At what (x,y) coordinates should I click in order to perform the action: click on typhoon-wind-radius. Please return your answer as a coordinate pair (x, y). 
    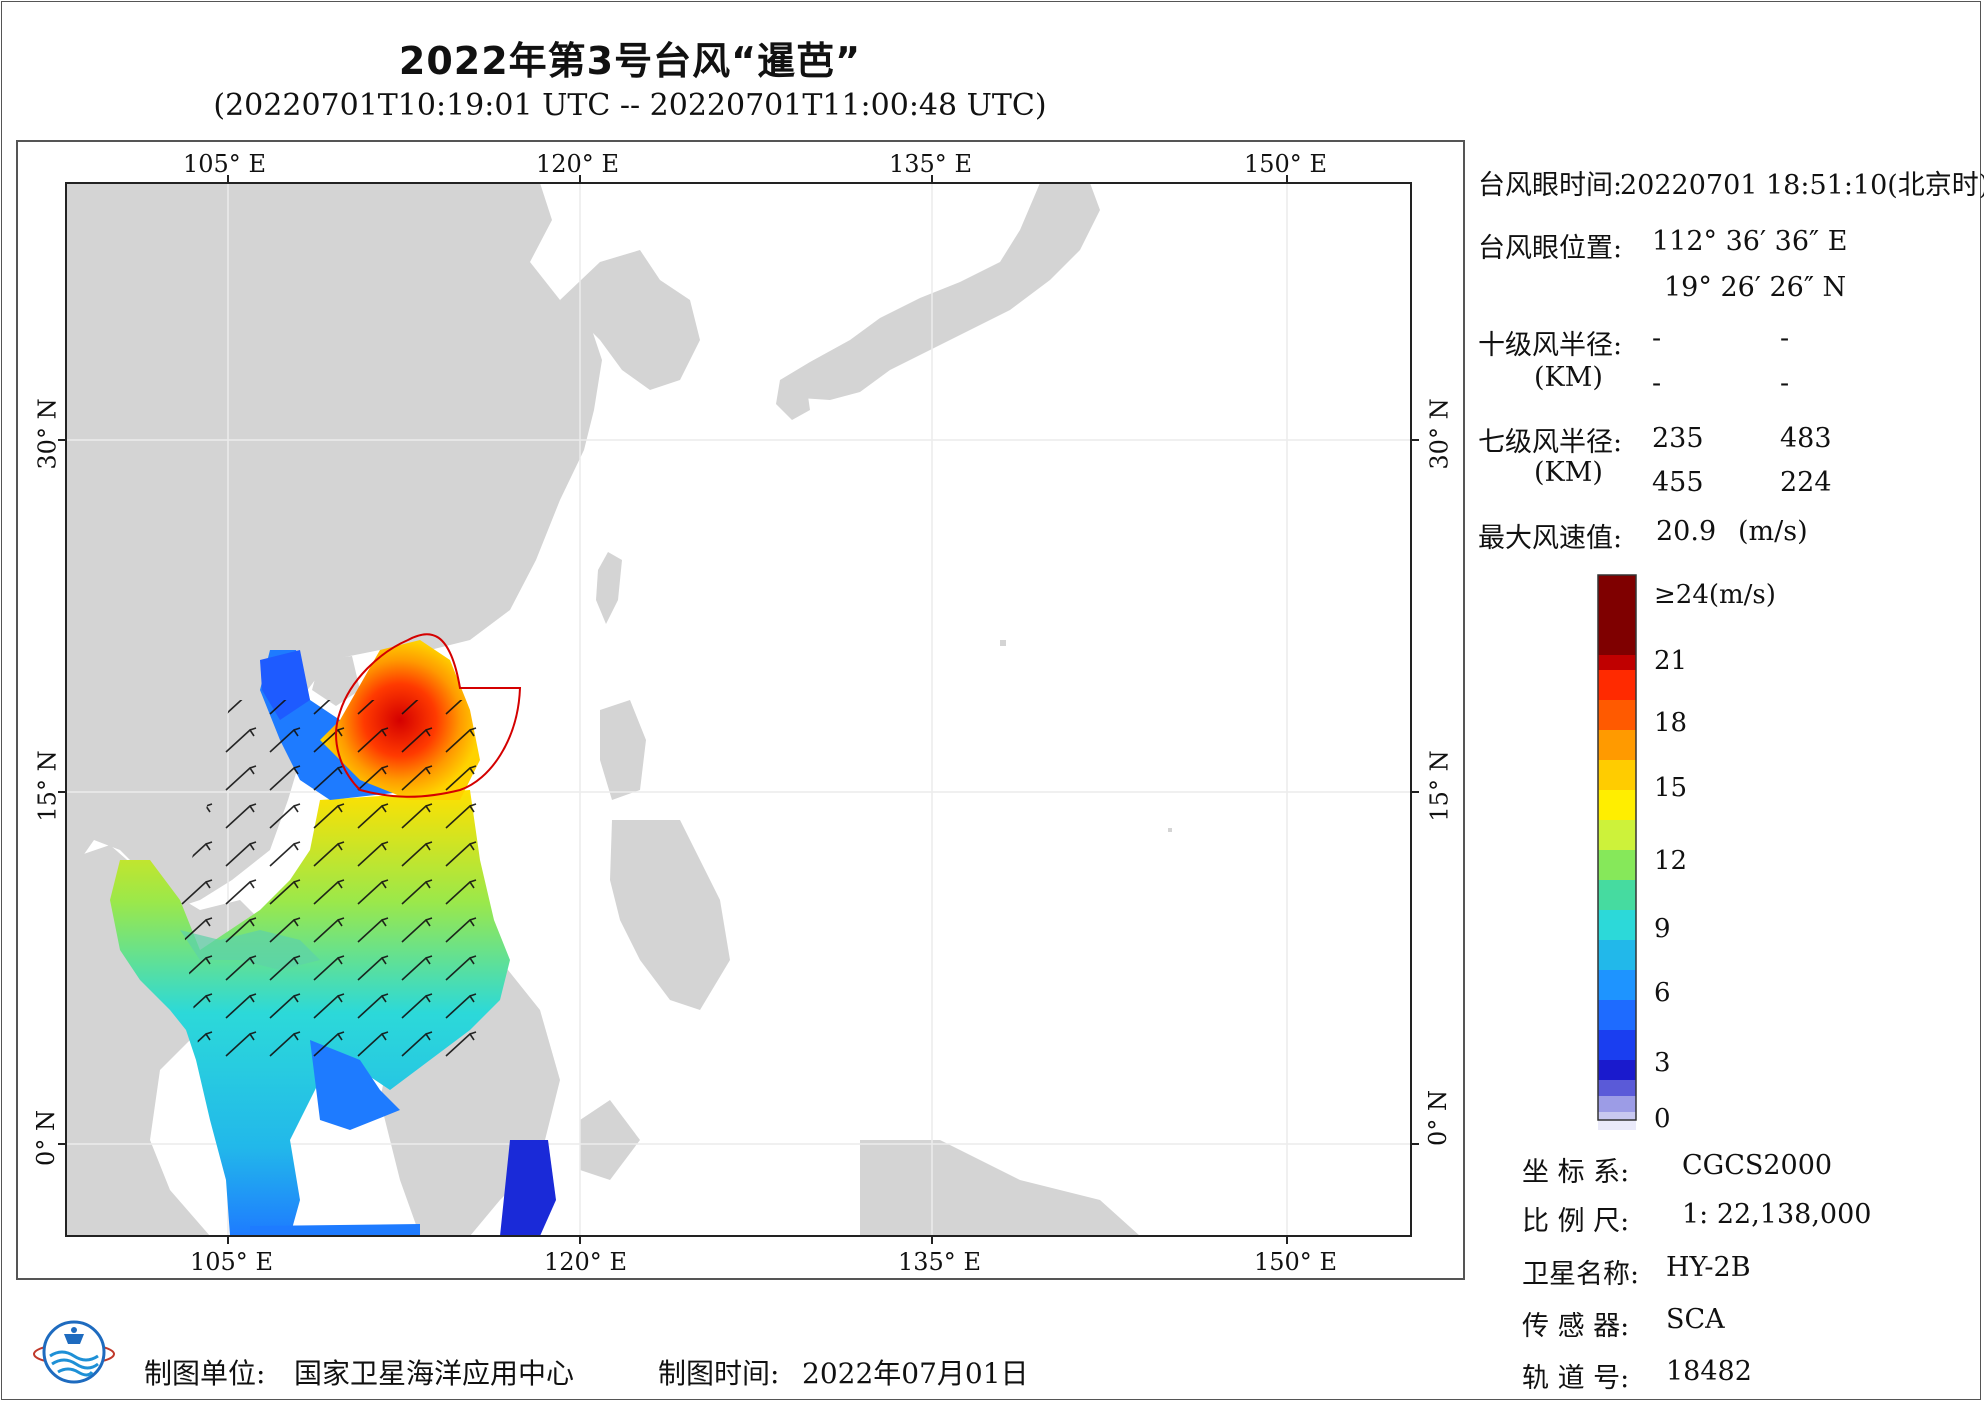
    Looking at the image, I should click on (428, 715).